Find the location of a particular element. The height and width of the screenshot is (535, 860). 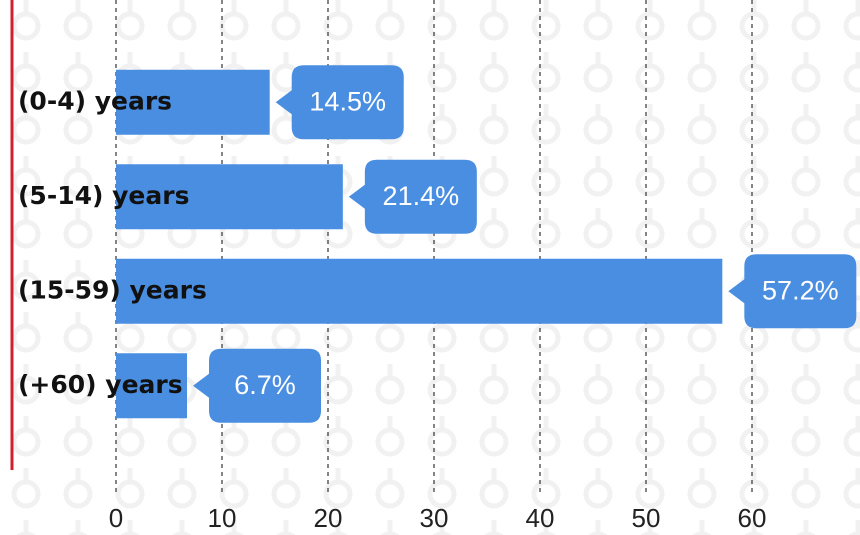

x-tick-label: 20 is located at coordinates (328, 518).